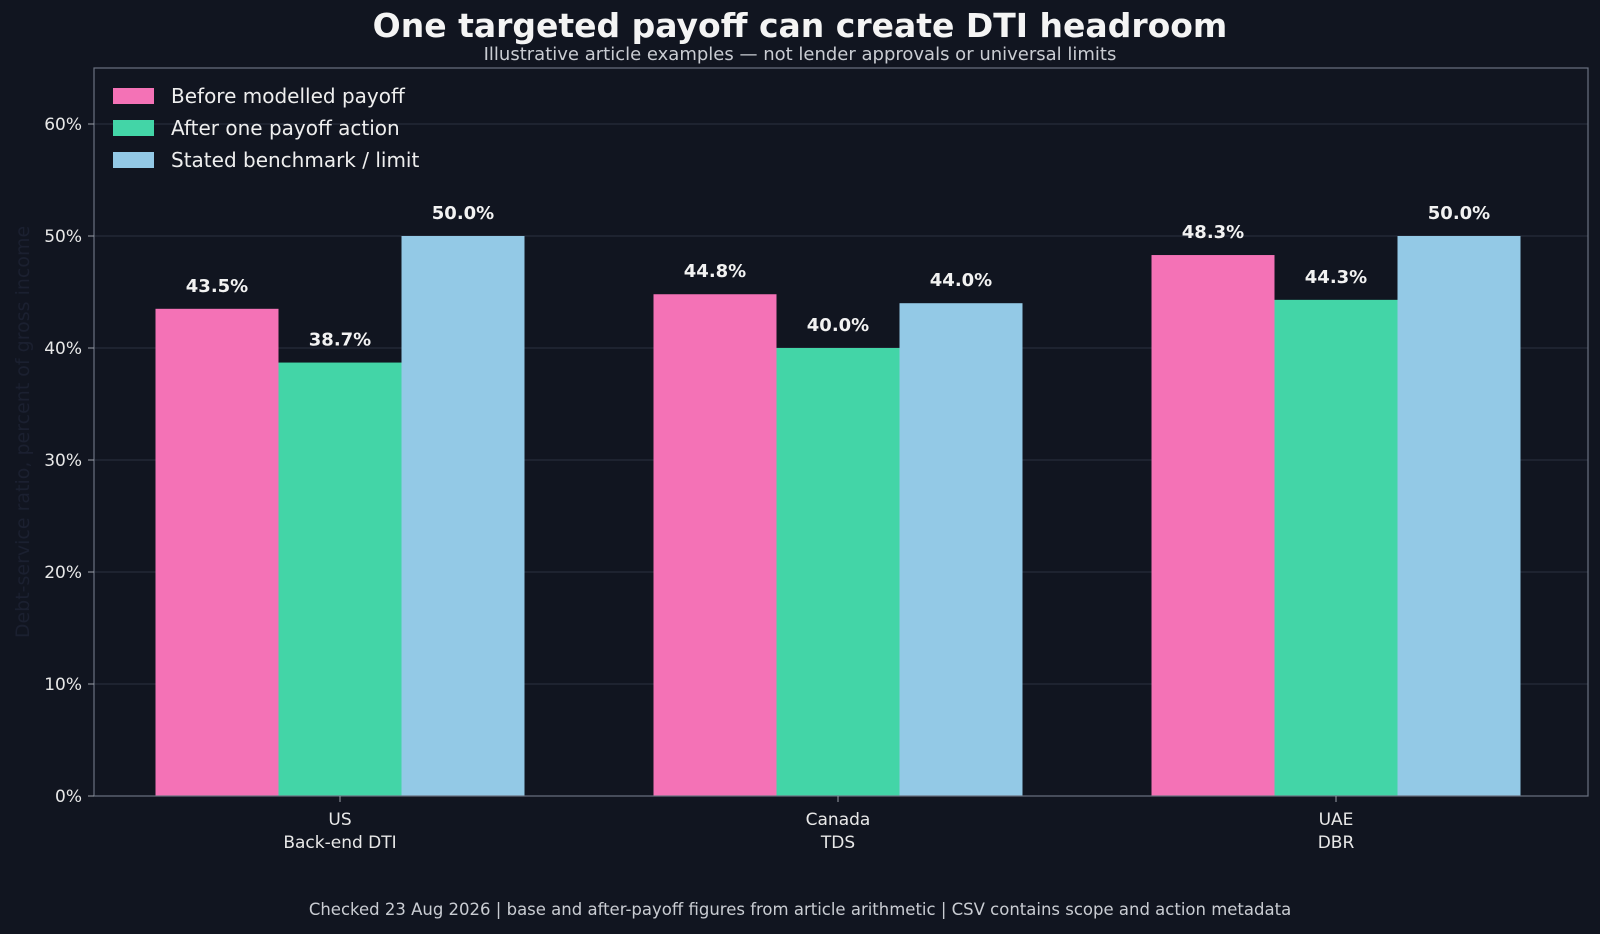 The image size is (1600, 934). Describe the element at coordinates (838, 820) in the screenshot. I see `x-tick-label: Canada` at that location.